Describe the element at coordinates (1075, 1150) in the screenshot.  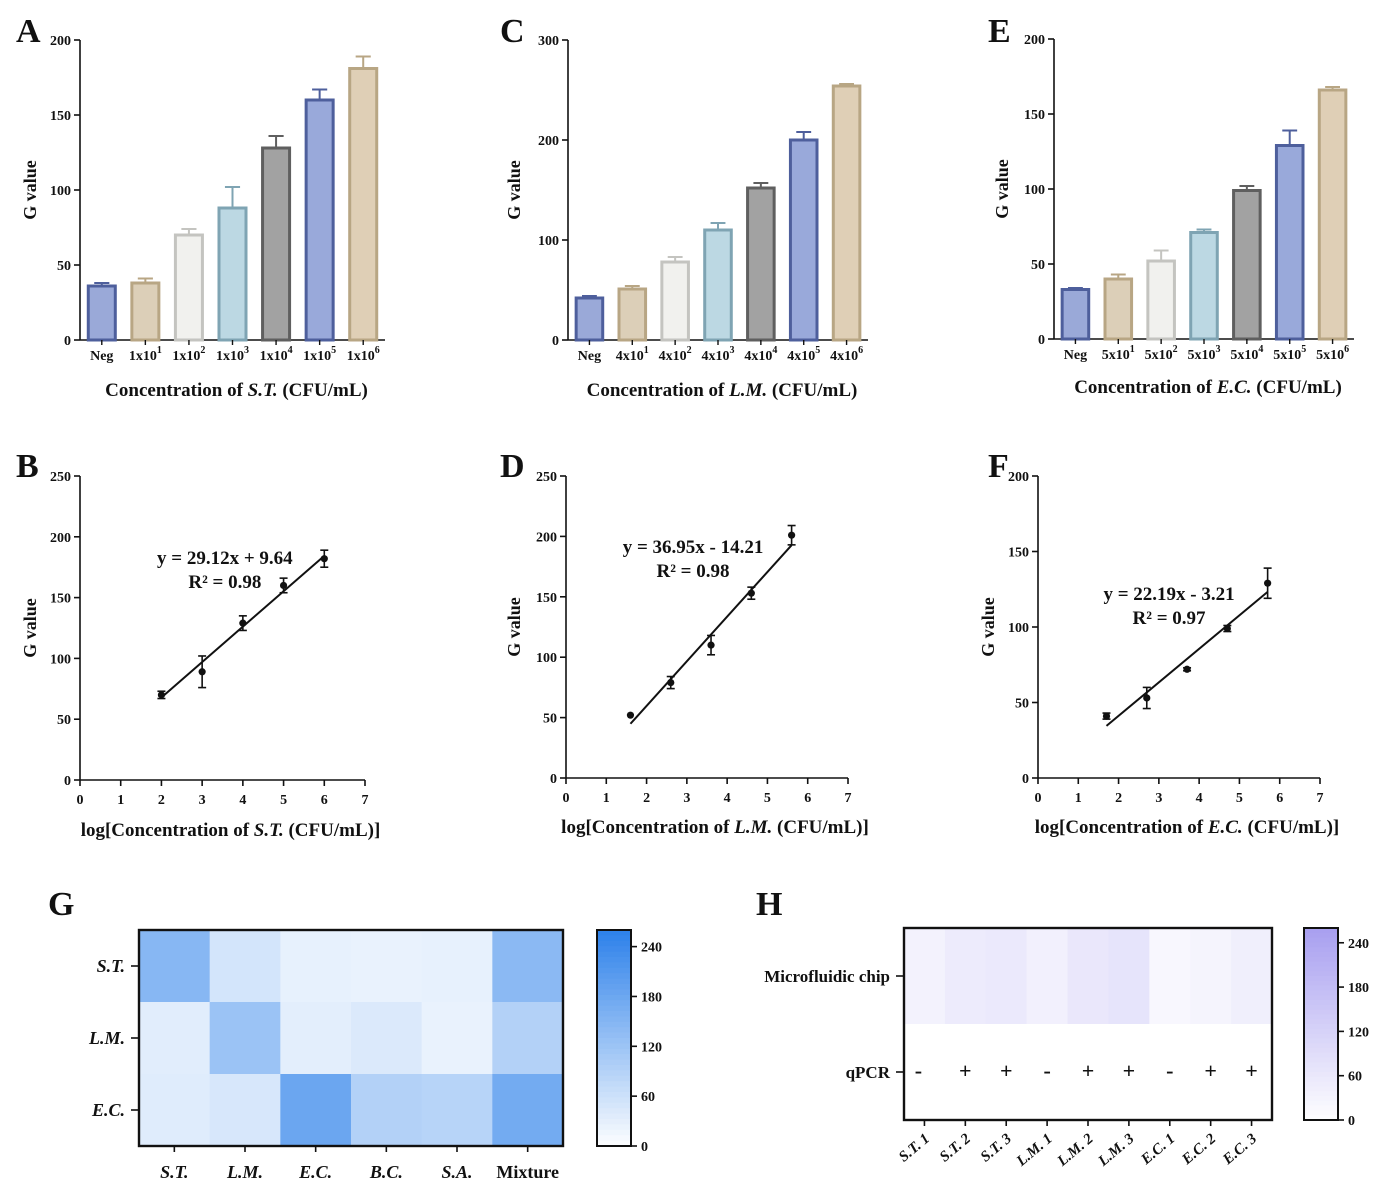
I see `col-label: L.M. 2` at that location.